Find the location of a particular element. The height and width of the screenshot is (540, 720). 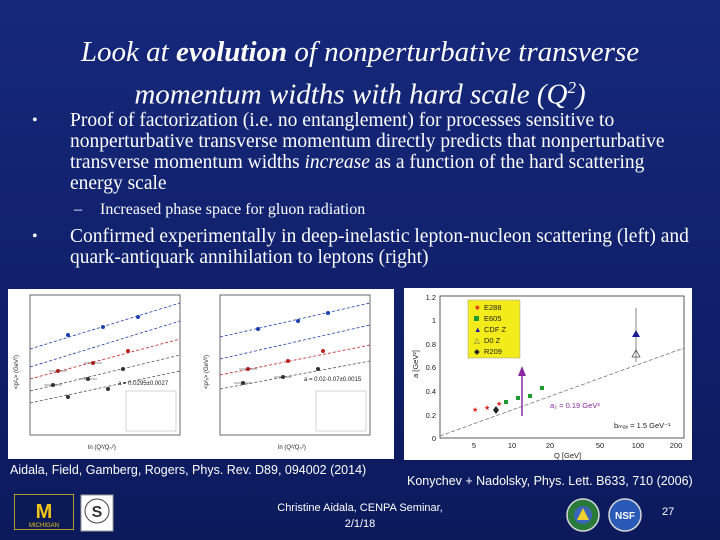

right-ylabel: a [GeV²] is located at coordinates (415, 364).